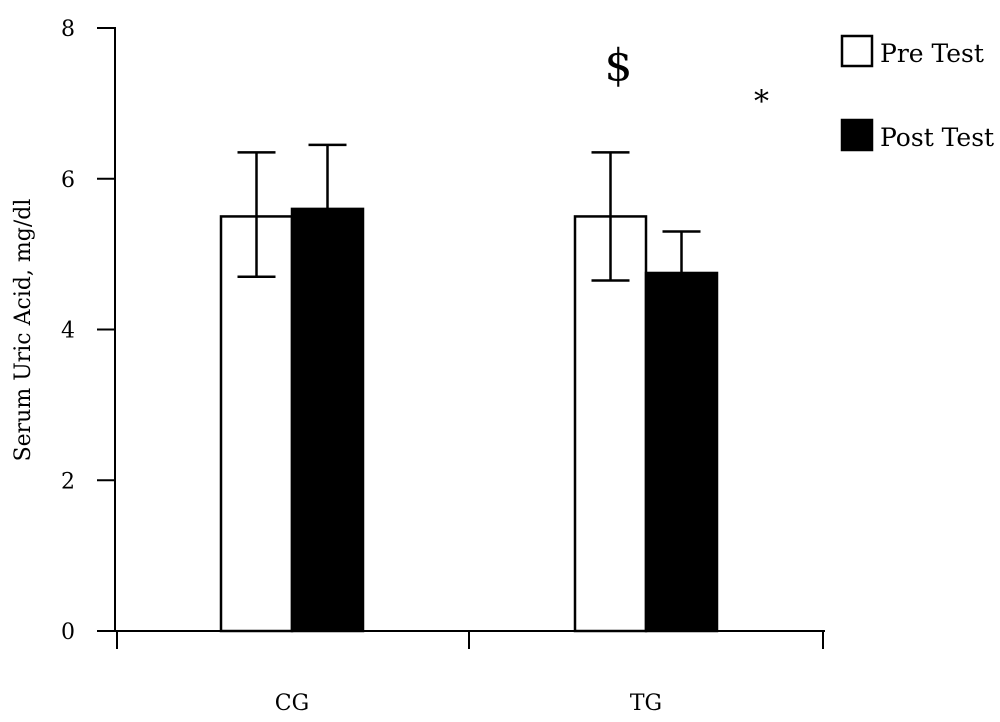  What do you see at coordinates (68, 331) in the screenshot?
I see `y-tick-label: 4` at bounding box center [68, 331].